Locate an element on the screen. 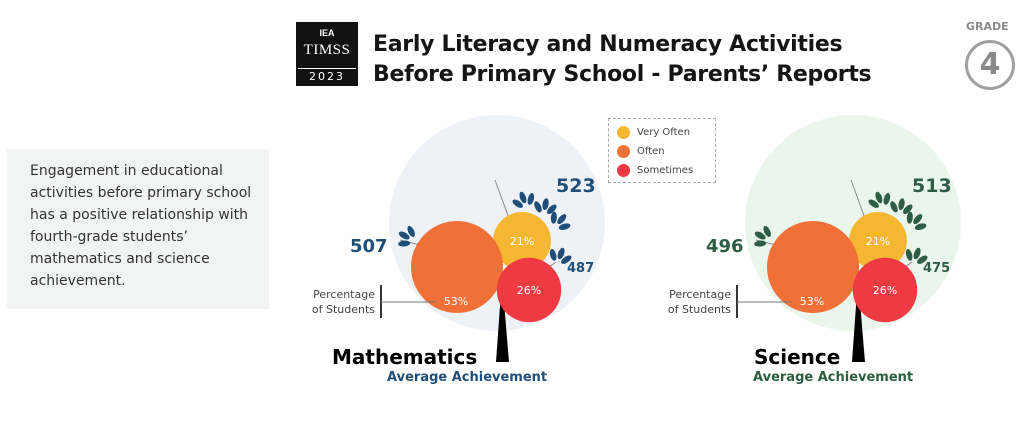 This screenshot has height=426, width=1024. logo-year: 2023 is located at coordinates (327, 76).